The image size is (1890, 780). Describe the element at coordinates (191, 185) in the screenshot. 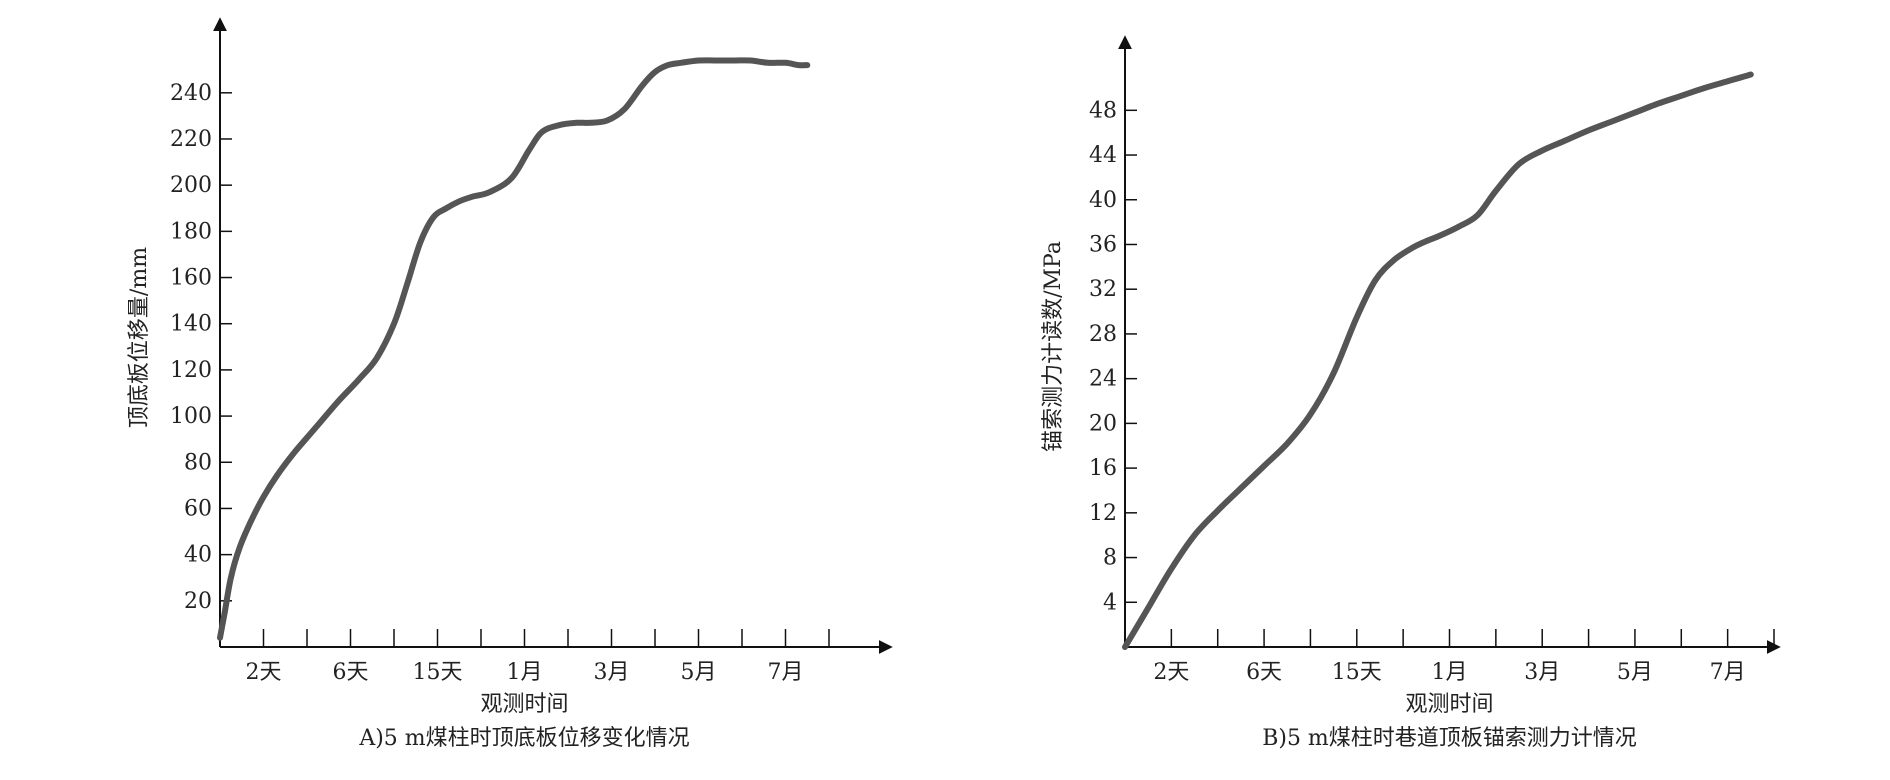

I see `y-tick-label: 200` at that location.